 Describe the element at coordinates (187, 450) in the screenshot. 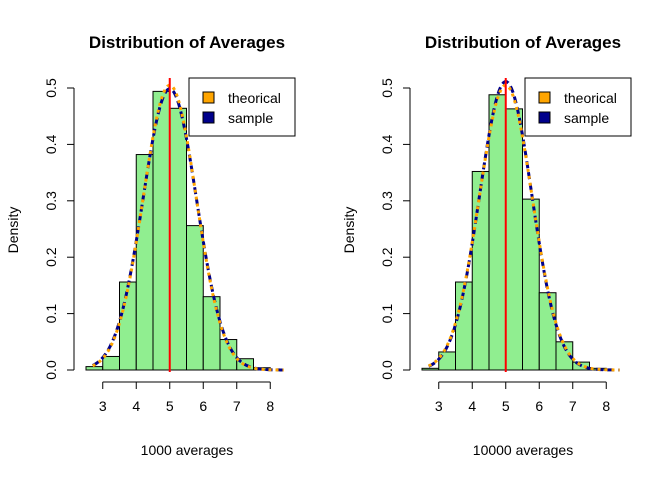

I see `x-axis-label: 1000 averages` at that location.